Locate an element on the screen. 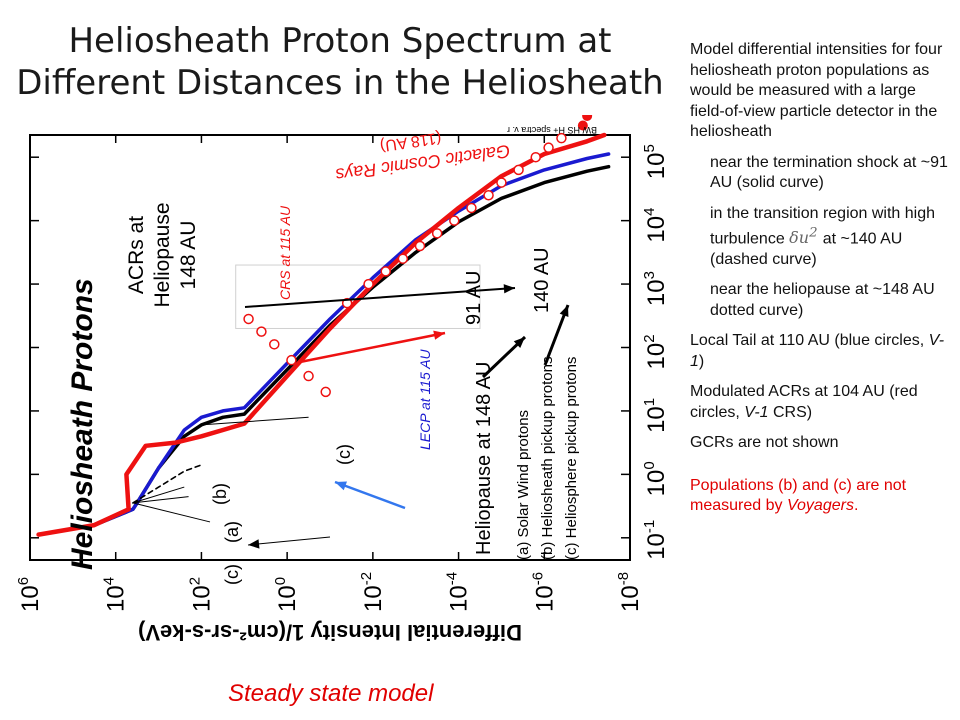 This screenshot has width=960, height=720. arrow-acr-head is located at coordinates (509, 289).